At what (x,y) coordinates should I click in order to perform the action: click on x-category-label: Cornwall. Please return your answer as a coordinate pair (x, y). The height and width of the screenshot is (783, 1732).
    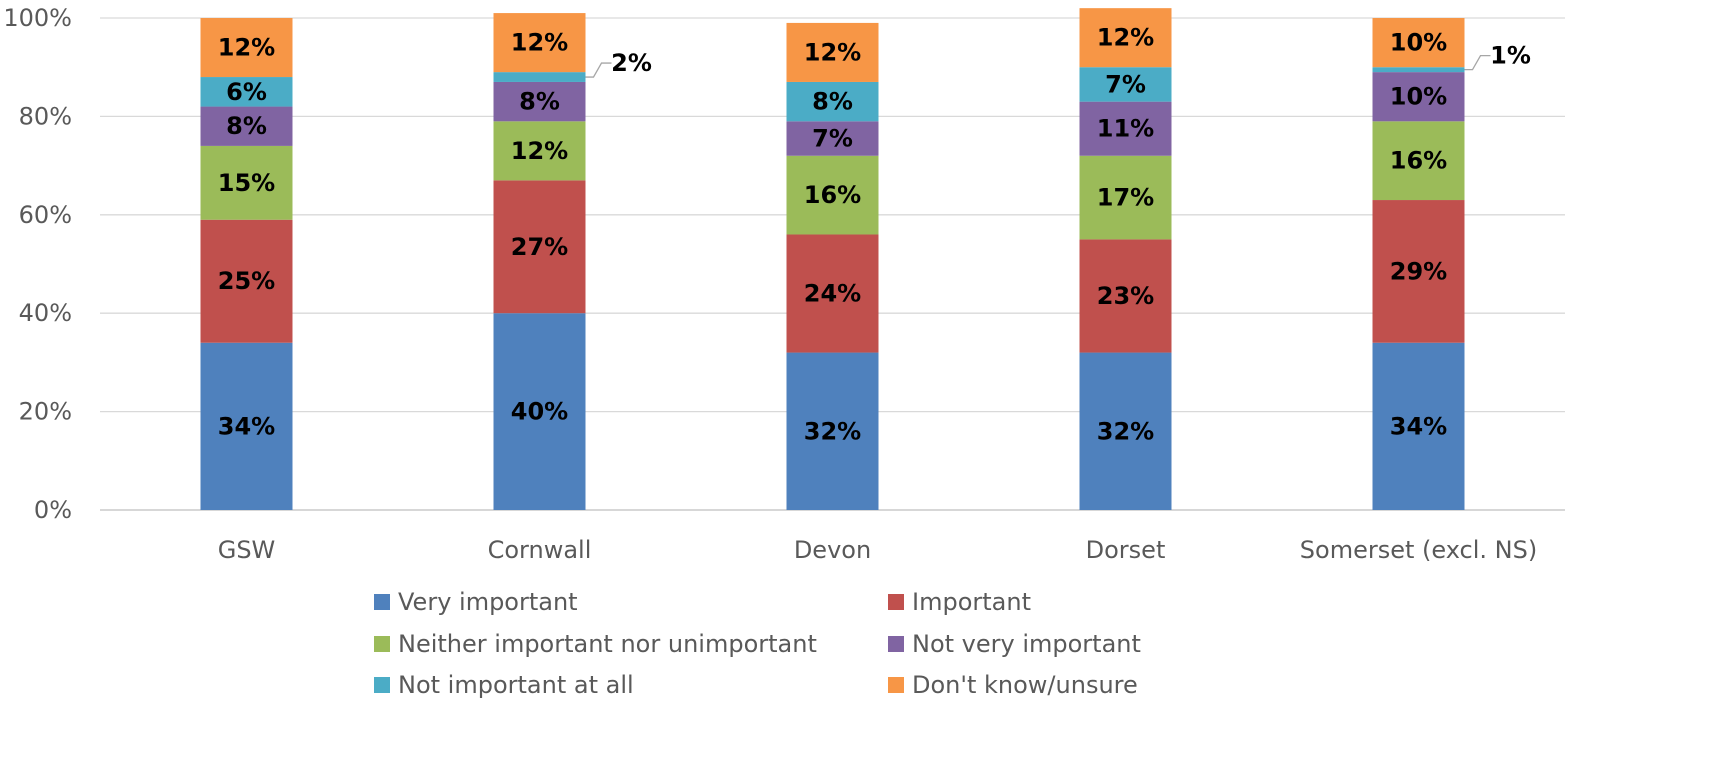
    Looking at the image, I should click on (540, 550).